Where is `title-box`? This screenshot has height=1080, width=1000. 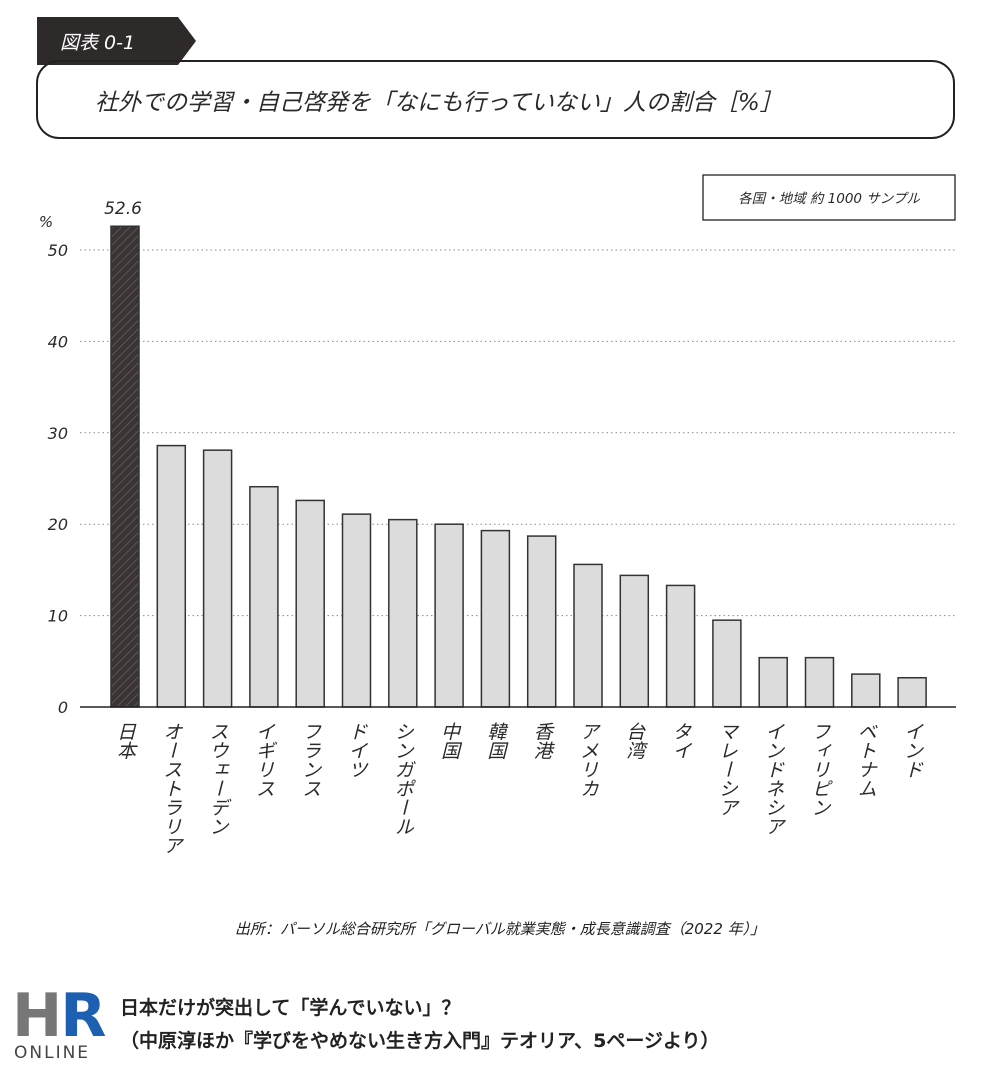
title-box is located at coordinates (495, 99).